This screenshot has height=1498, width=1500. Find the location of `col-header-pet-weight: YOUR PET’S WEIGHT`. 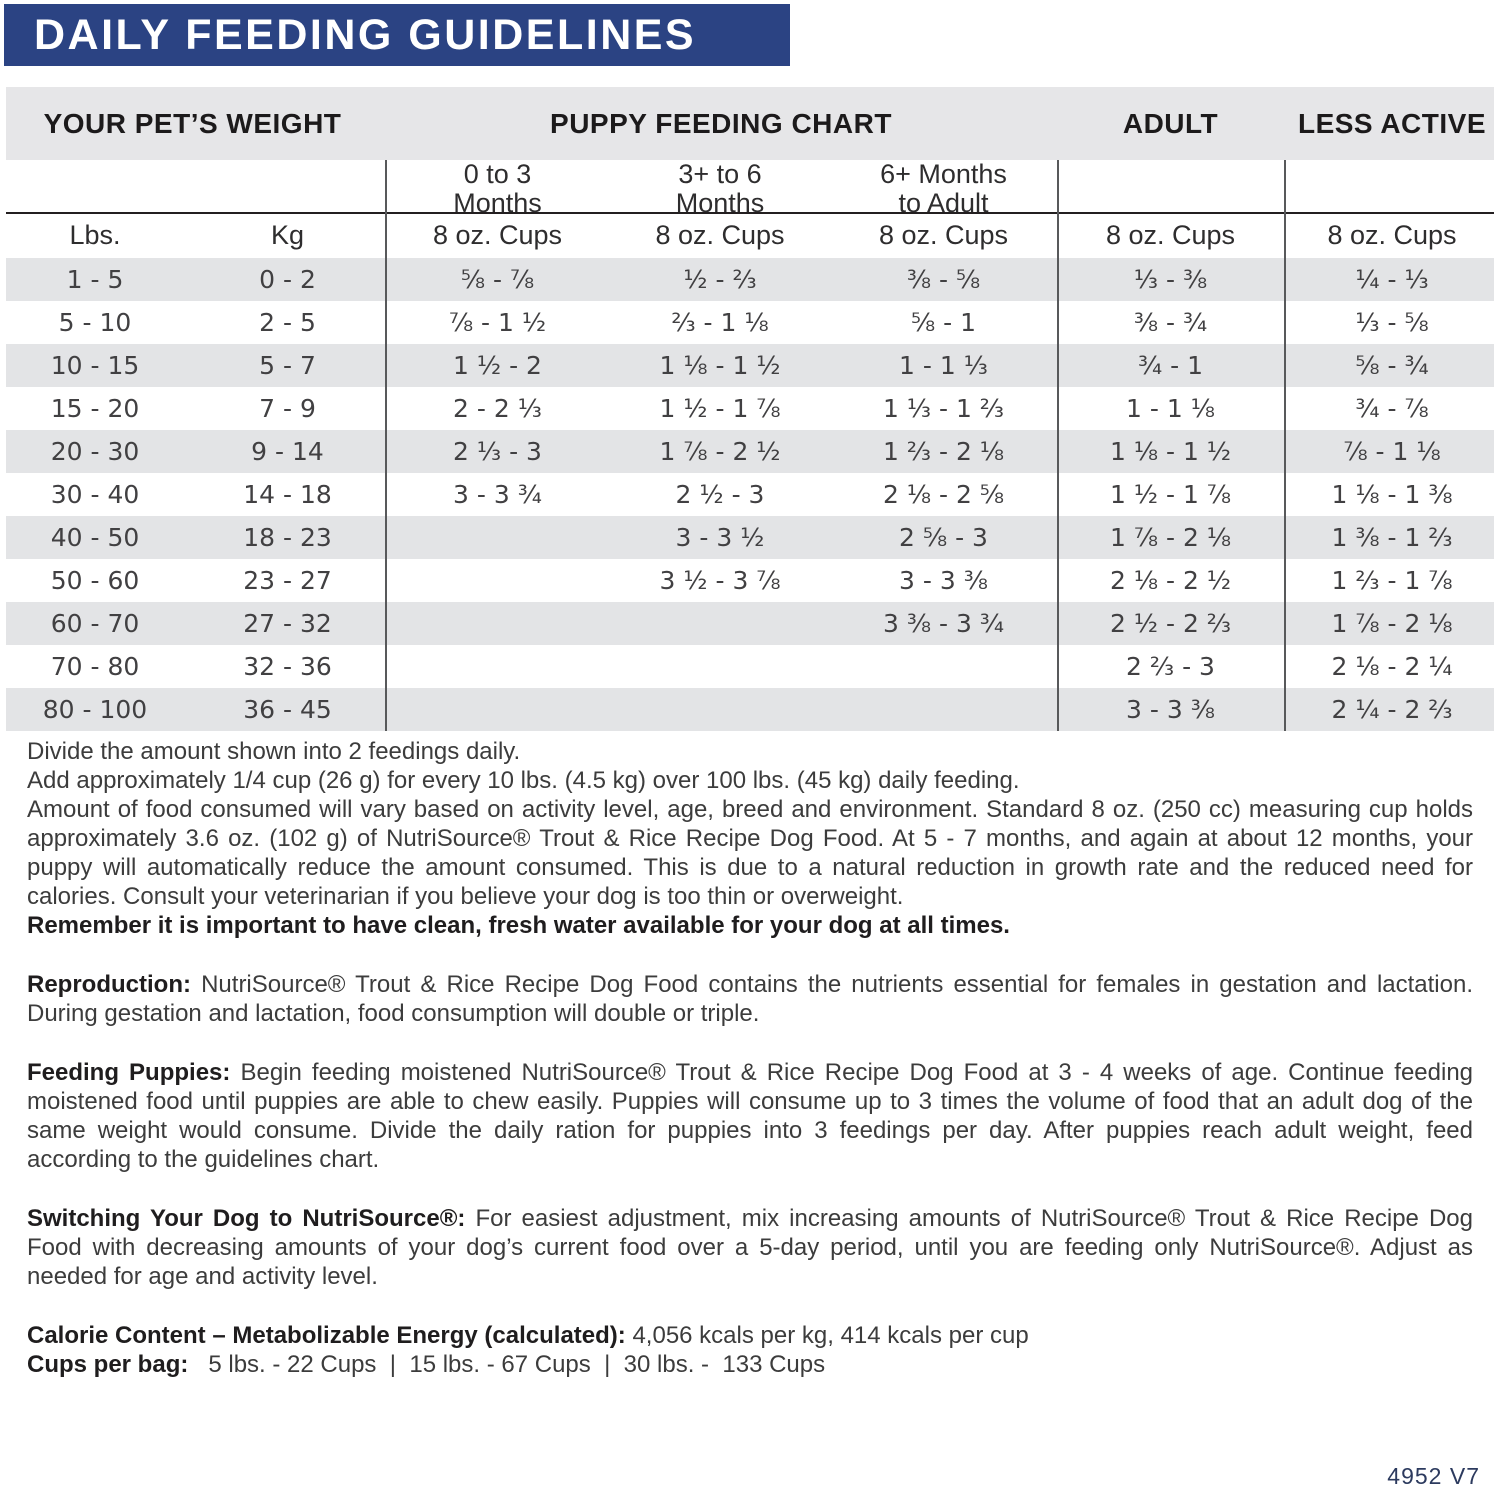

col-header-pet-weight: YOUR PET’S WEIGHT is located at coordinates (192, 123).